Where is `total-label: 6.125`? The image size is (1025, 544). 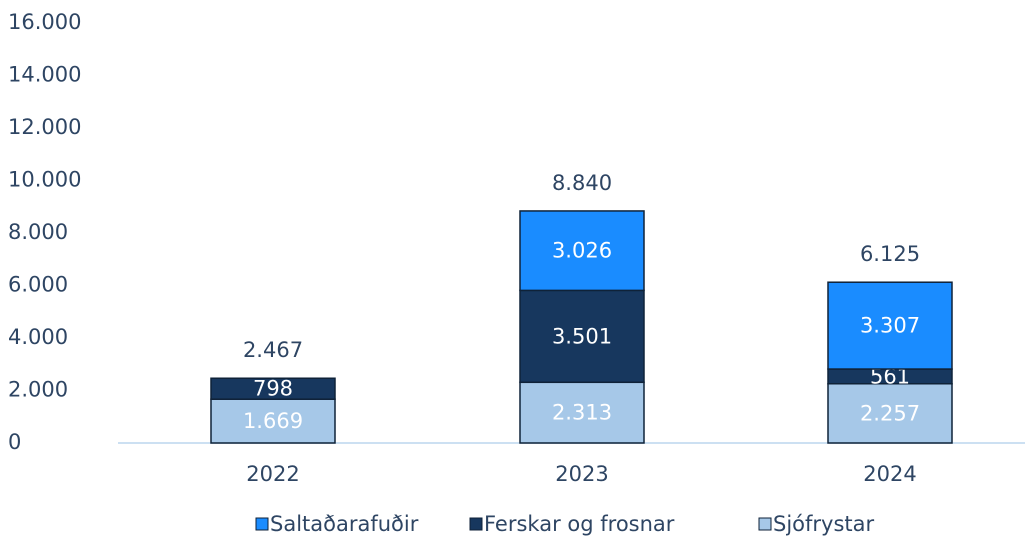 total-label: 6.125 is located at coordinates (890, 254).